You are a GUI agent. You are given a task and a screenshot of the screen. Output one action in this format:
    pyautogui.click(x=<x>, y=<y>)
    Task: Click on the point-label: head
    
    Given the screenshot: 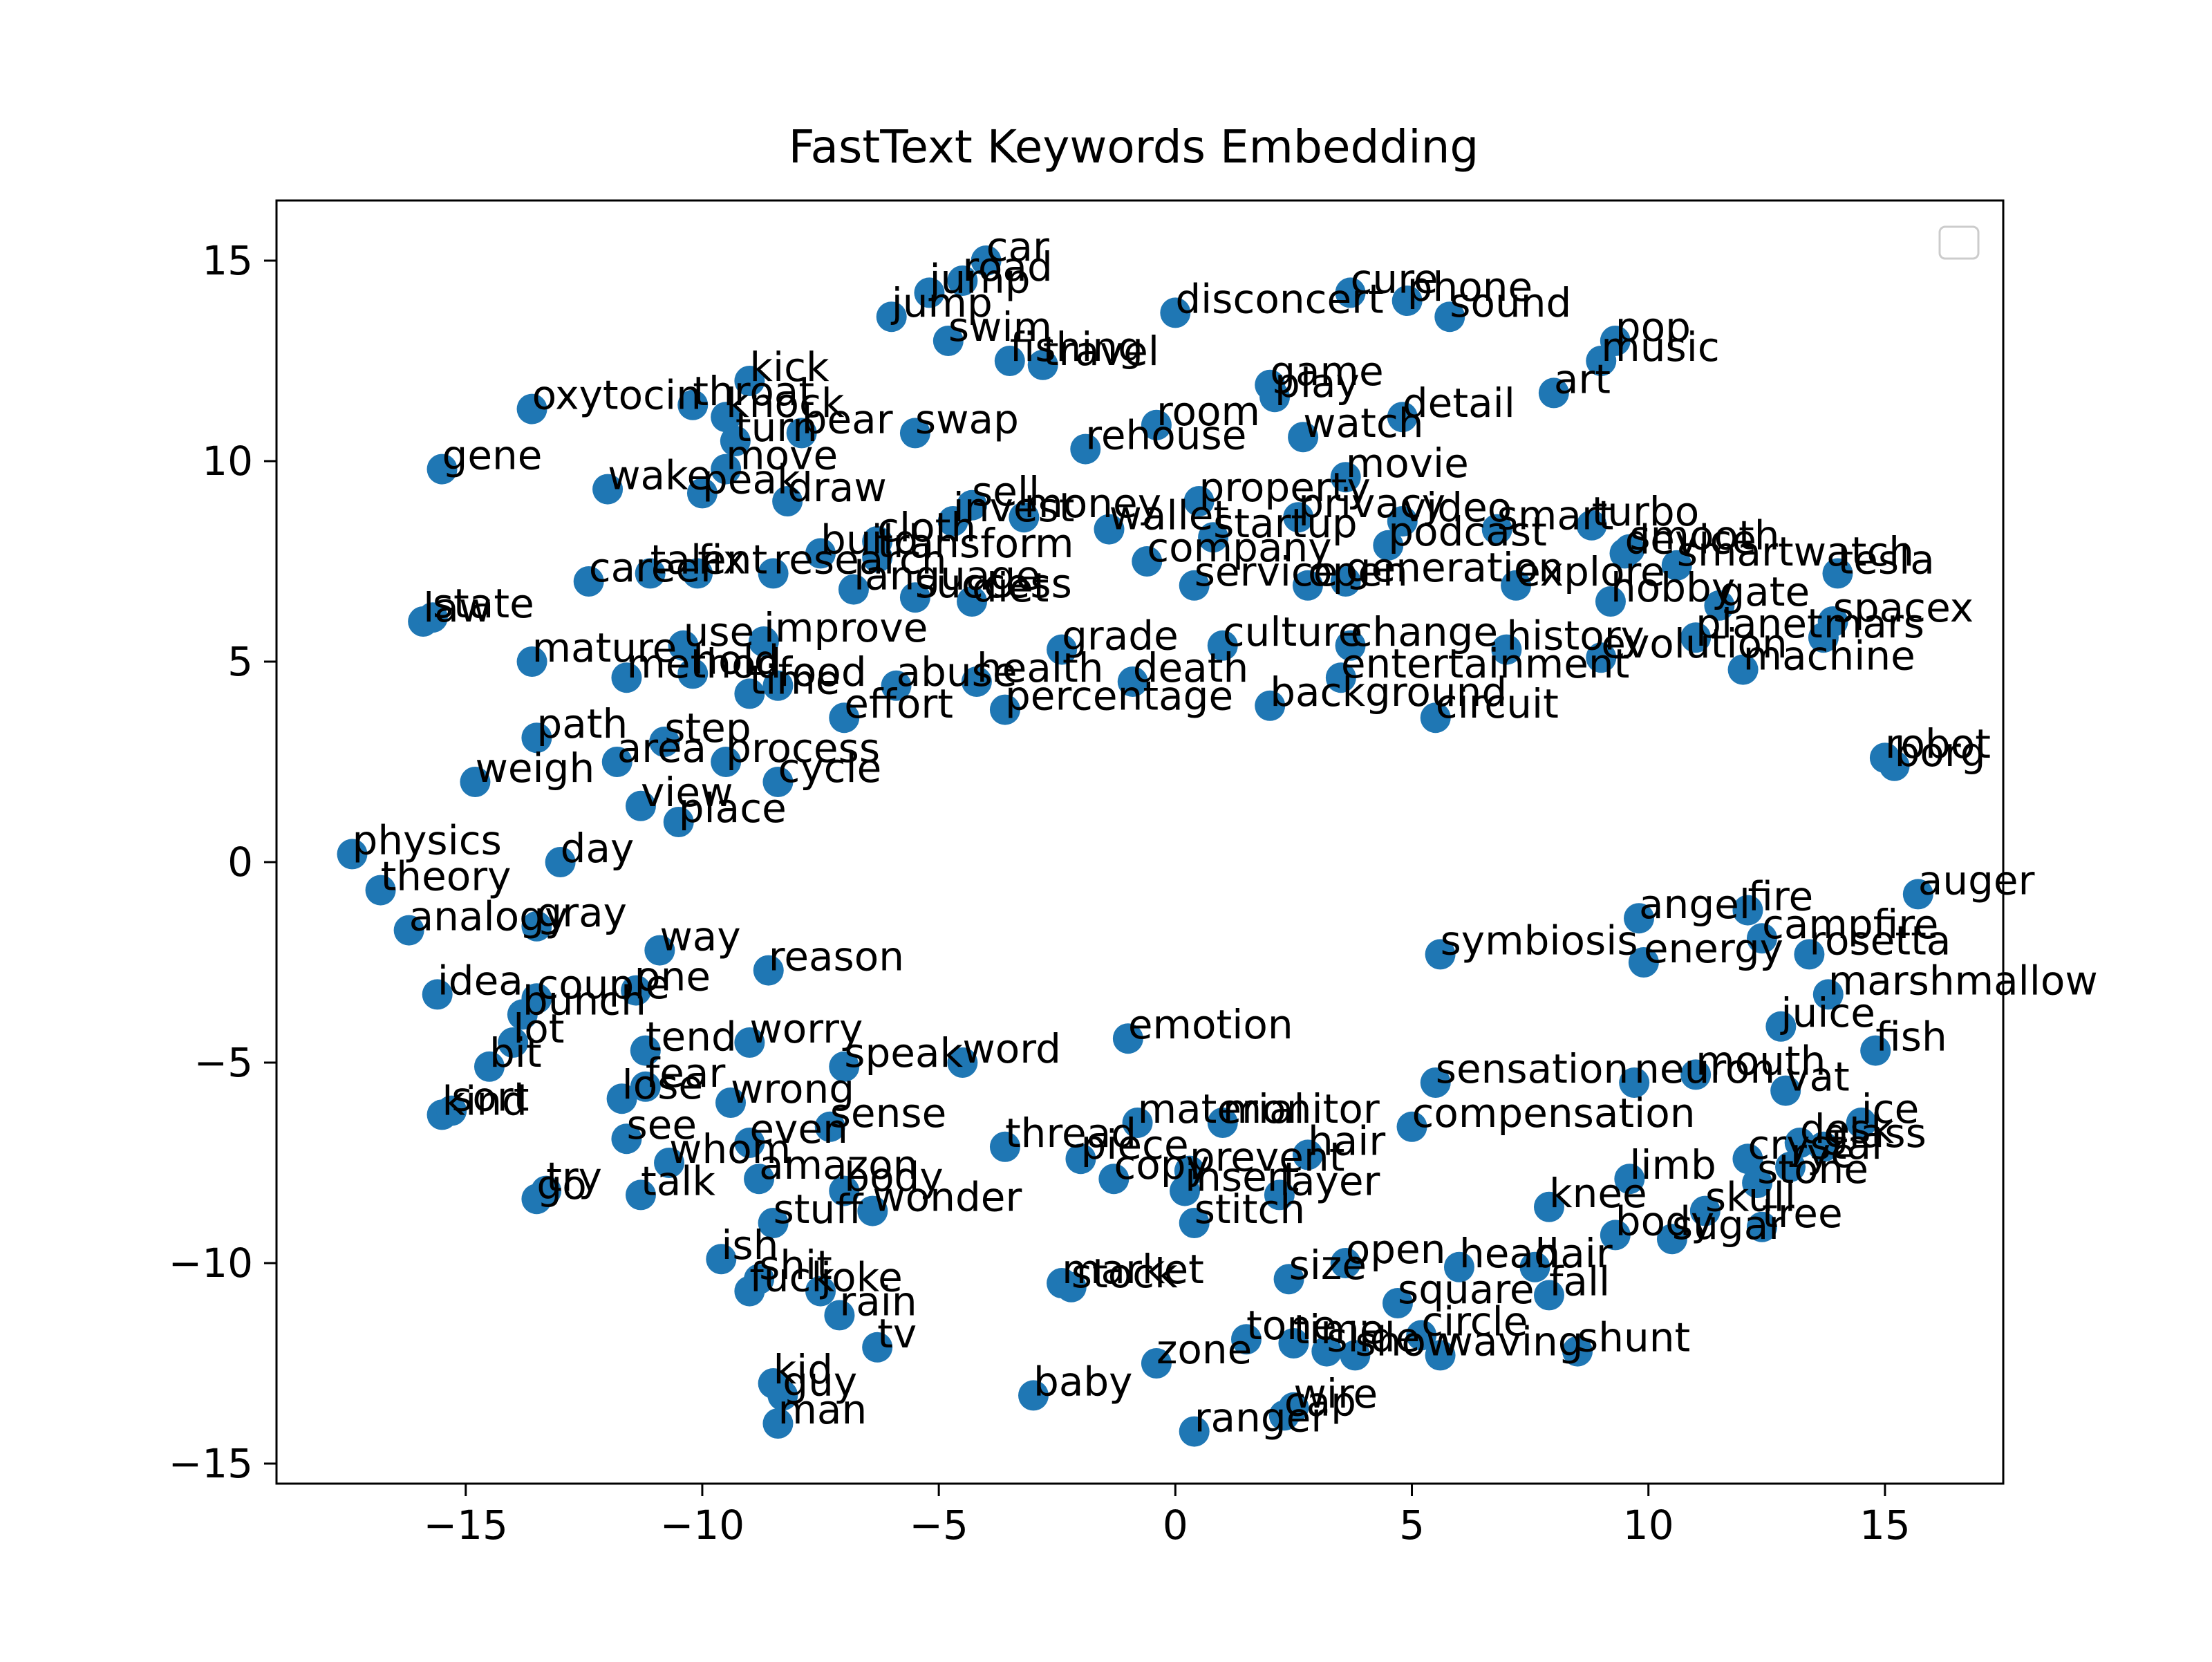 What is the action you would take?
    pyautogui.click(x=1509, y=1254)
    